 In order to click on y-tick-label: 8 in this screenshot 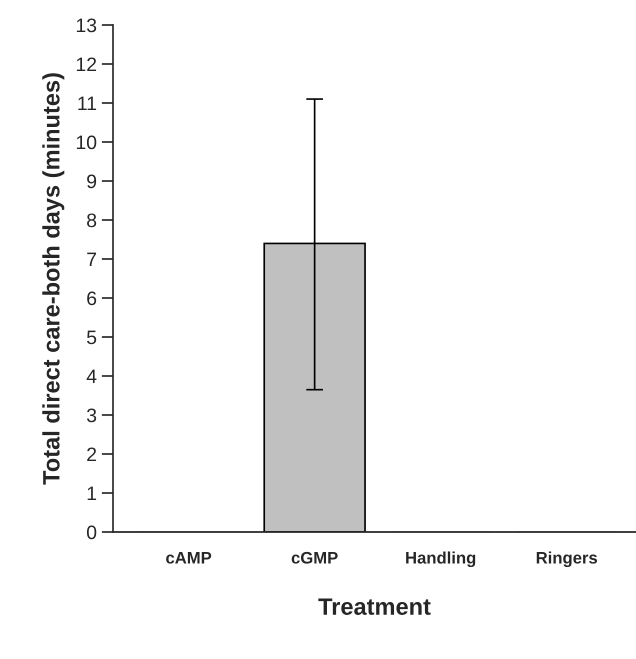, I will do `click(91, 220)`.